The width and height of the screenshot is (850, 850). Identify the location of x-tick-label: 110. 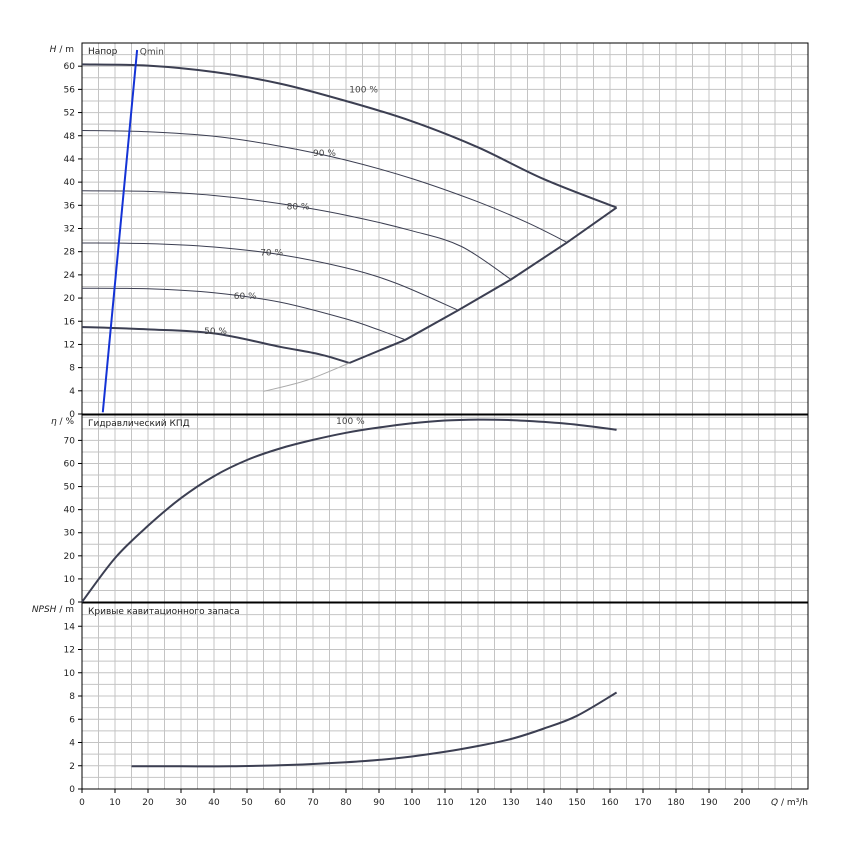
(444, 803).